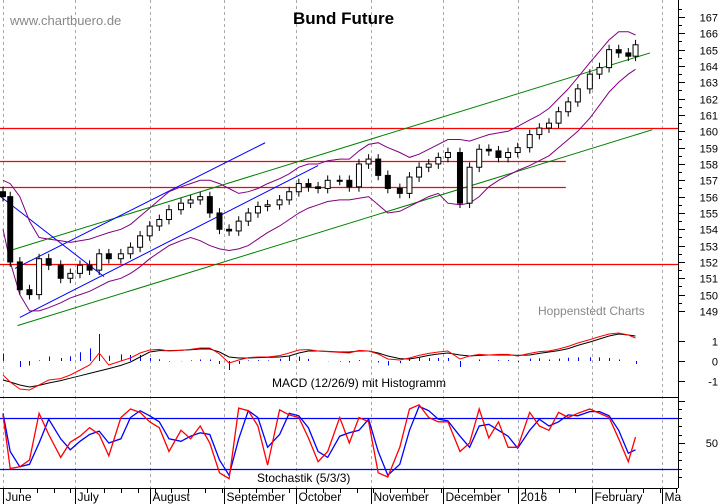 This screenshot has width=723, height=504. I want to click on month-label: September, so click(256, 497).